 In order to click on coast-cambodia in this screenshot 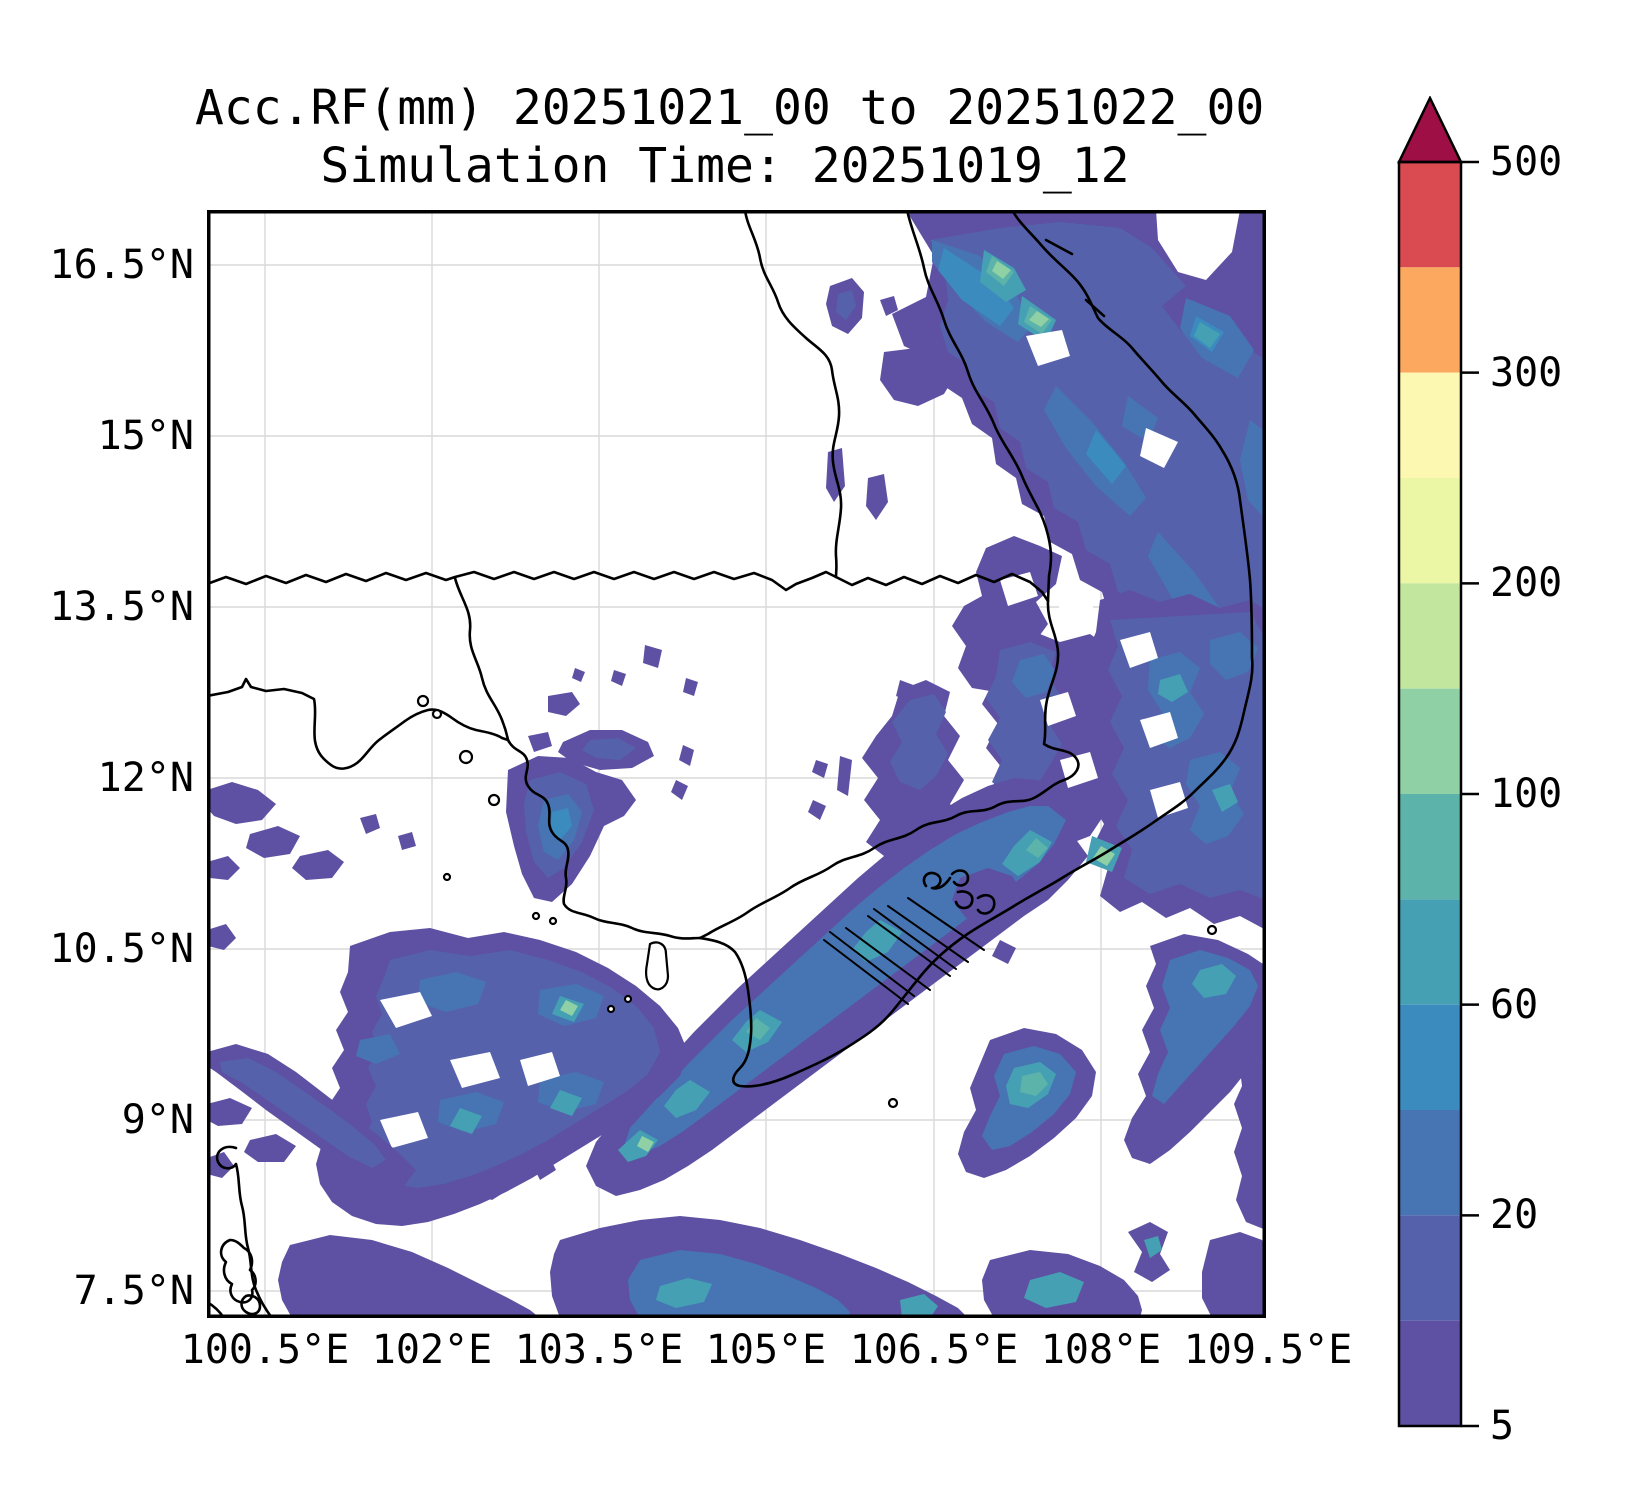, I will do `click(577, 758)`.